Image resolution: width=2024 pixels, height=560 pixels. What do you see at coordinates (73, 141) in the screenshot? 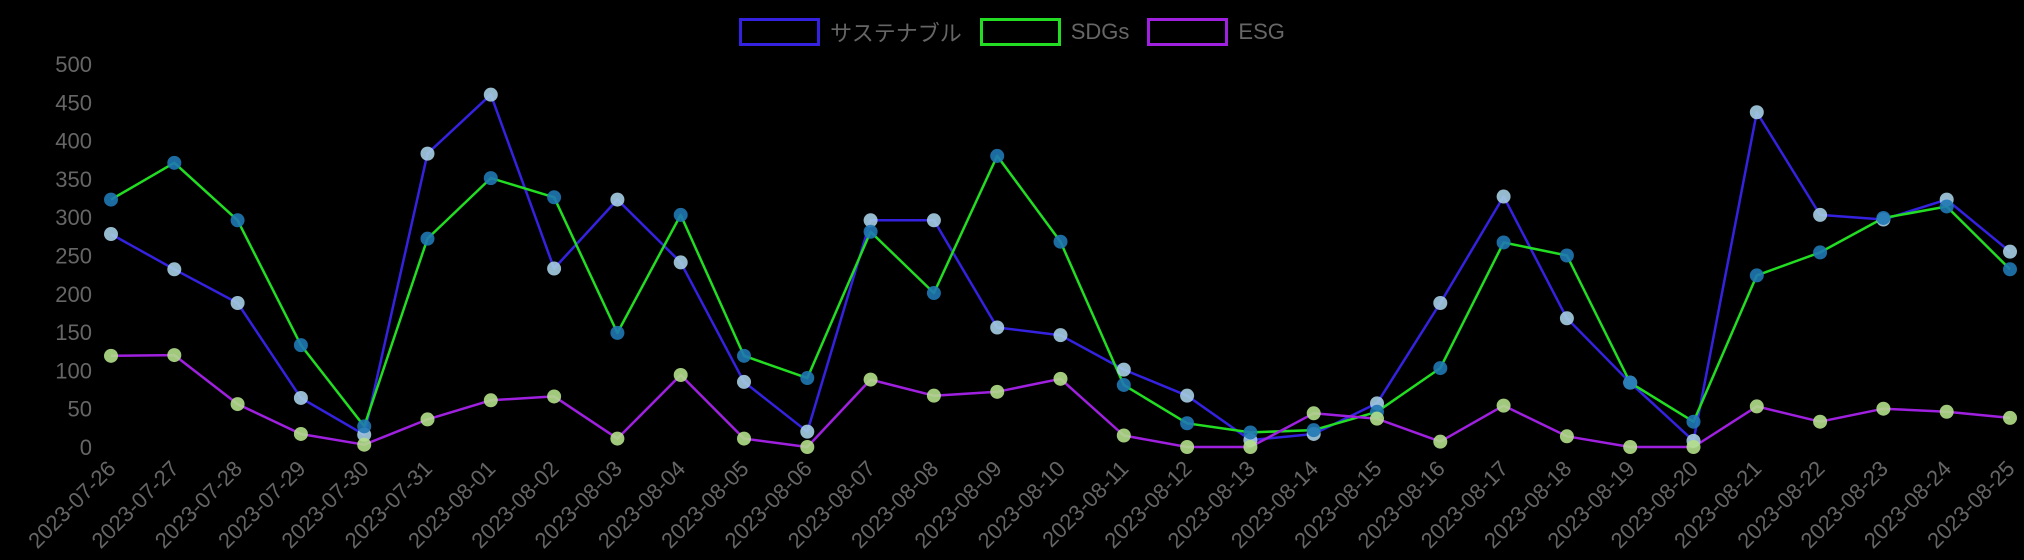
I see `y-tick-label: 400` at bounding box center [73, 141].